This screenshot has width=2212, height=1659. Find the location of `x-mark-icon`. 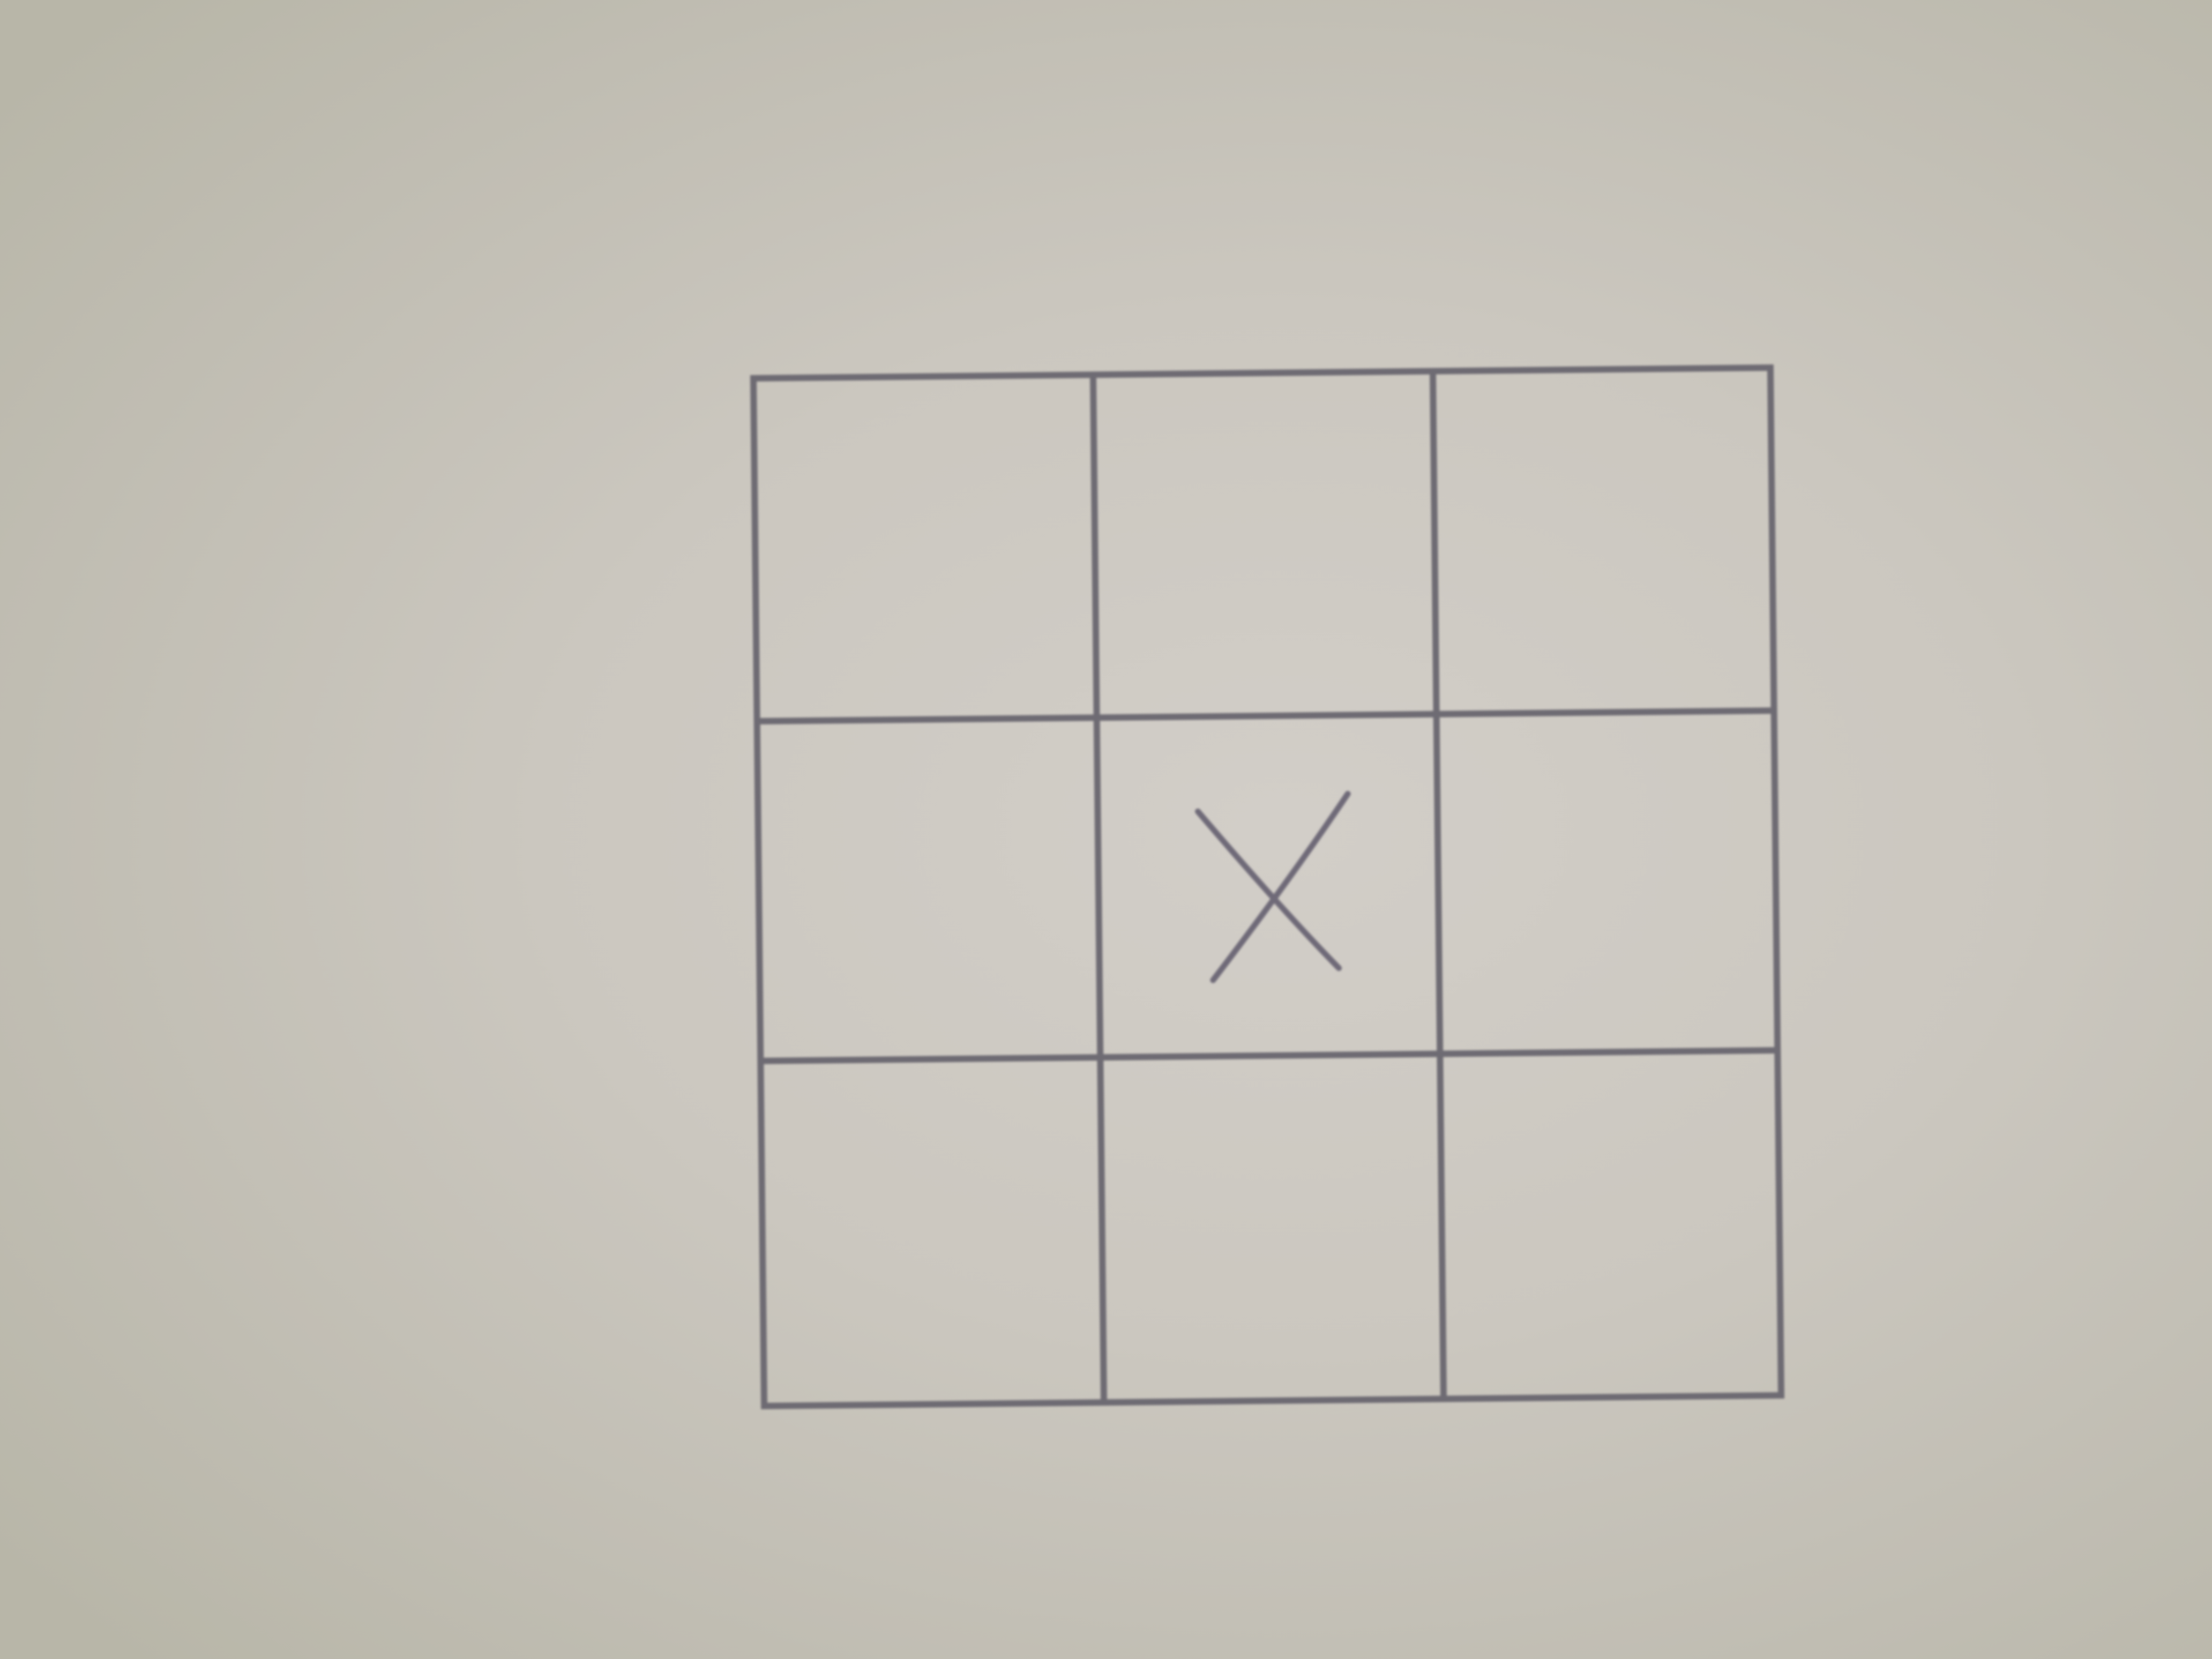

x-mark-icon is located at coordinates (1273, 886).